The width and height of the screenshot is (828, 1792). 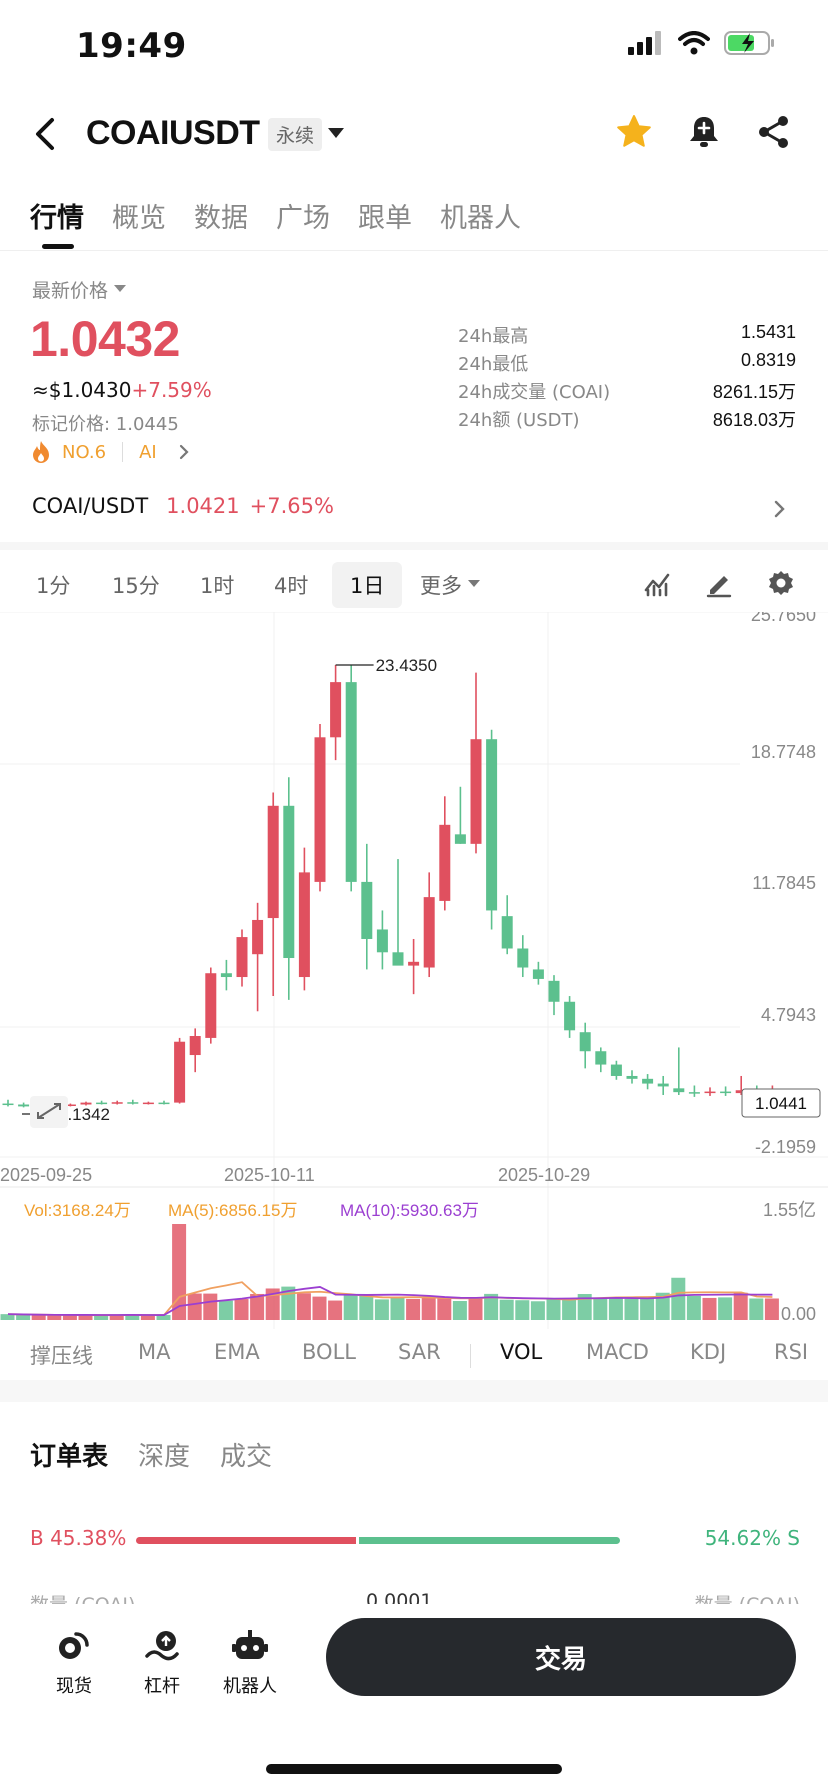 What do you see at coordinates (409, 1210) in the screenshot?
I see `ma10-label: MA(10):5930.63万` at bounding box center [409, 1210].